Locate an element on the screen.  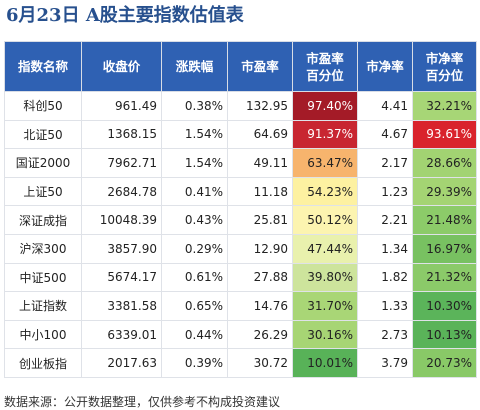
table-row: 科创50 961.49 0.38% 132.95 97.40% 4.41 32.21% is located at coordinates (240, 106).